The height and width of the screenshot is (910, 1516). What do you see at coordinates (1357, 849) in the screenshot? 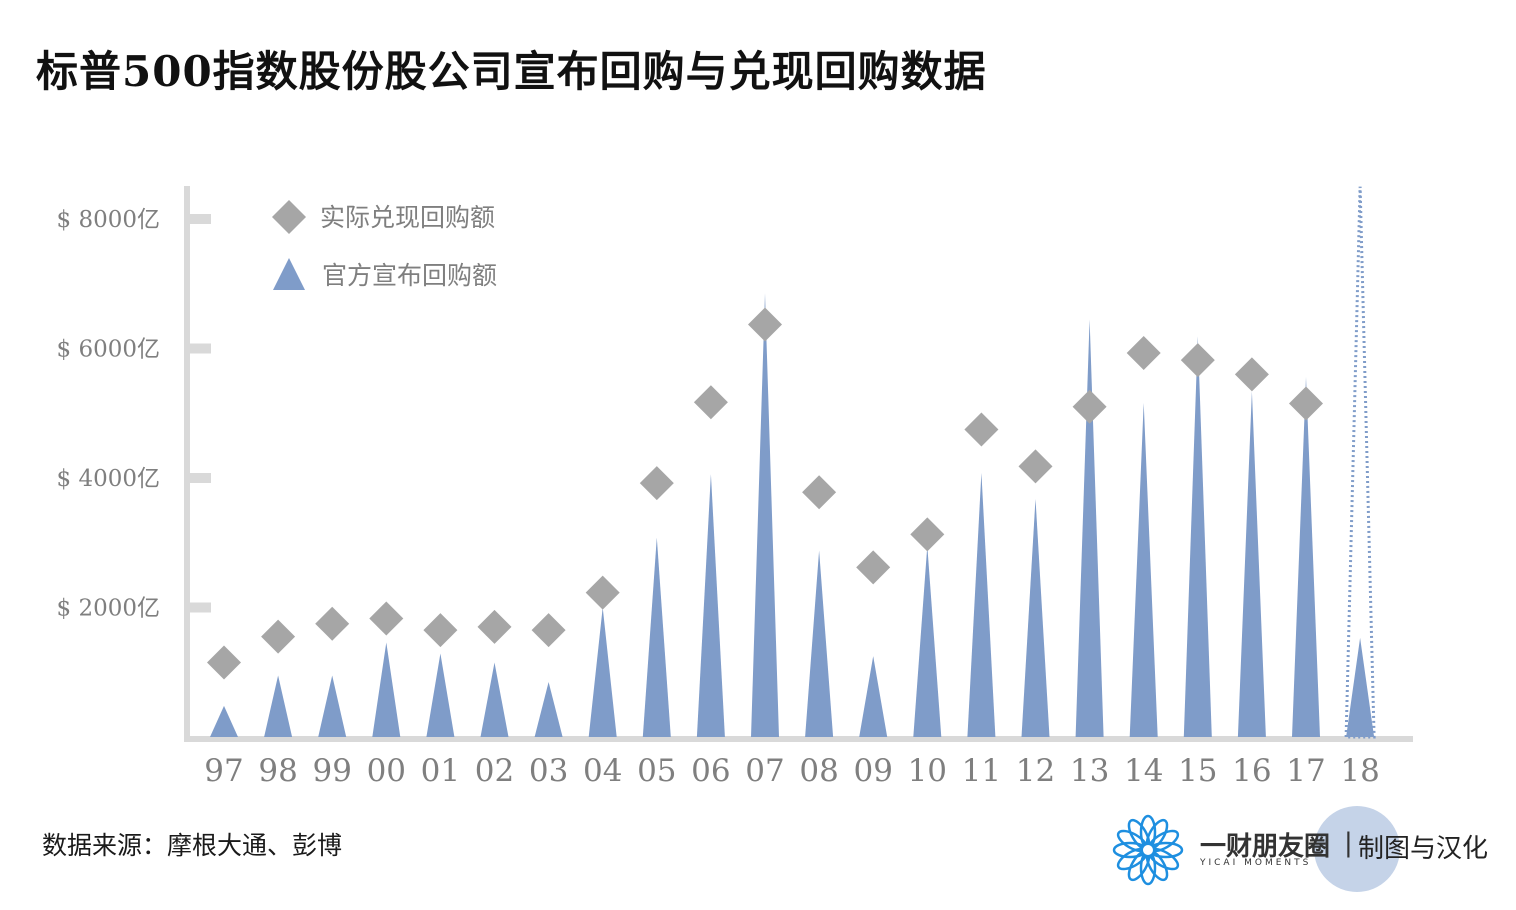
I see `brand-decor-circle` at bounding box center [1357, 849].